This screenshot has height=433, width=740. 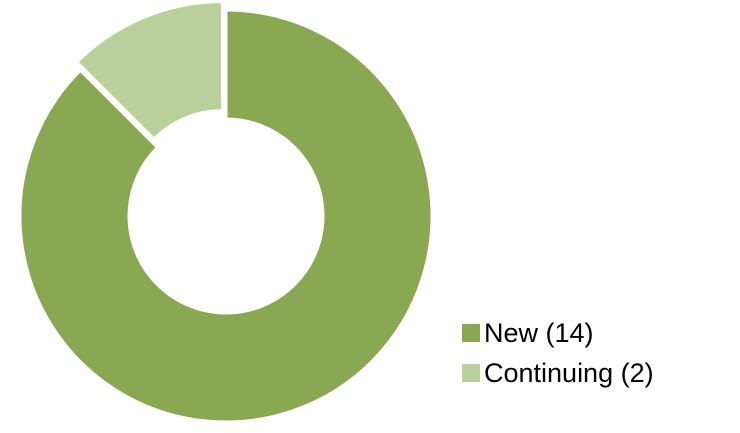 I want to click on legend-item-continuing: Continuing (2), so click(x=558, y=373).